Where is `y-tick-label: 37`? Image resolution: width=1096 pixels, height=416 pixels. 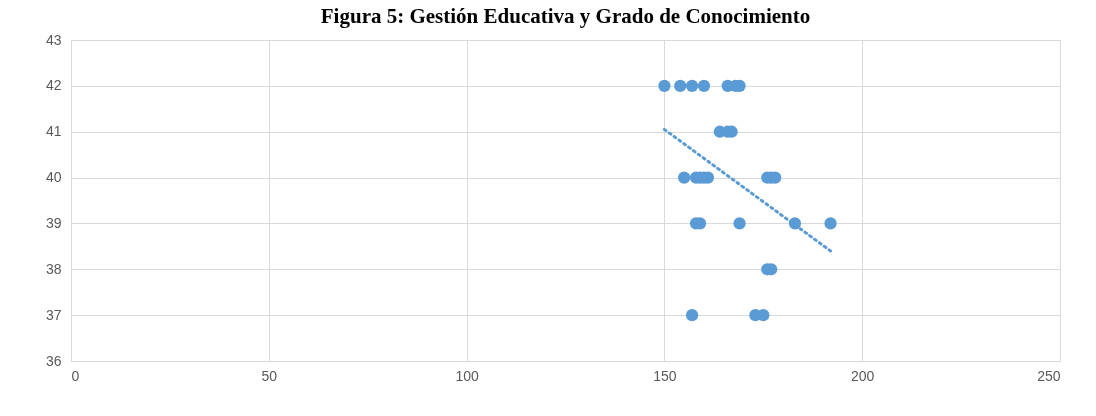
y-tick-label: 37 is located at coordinates (53, 314).